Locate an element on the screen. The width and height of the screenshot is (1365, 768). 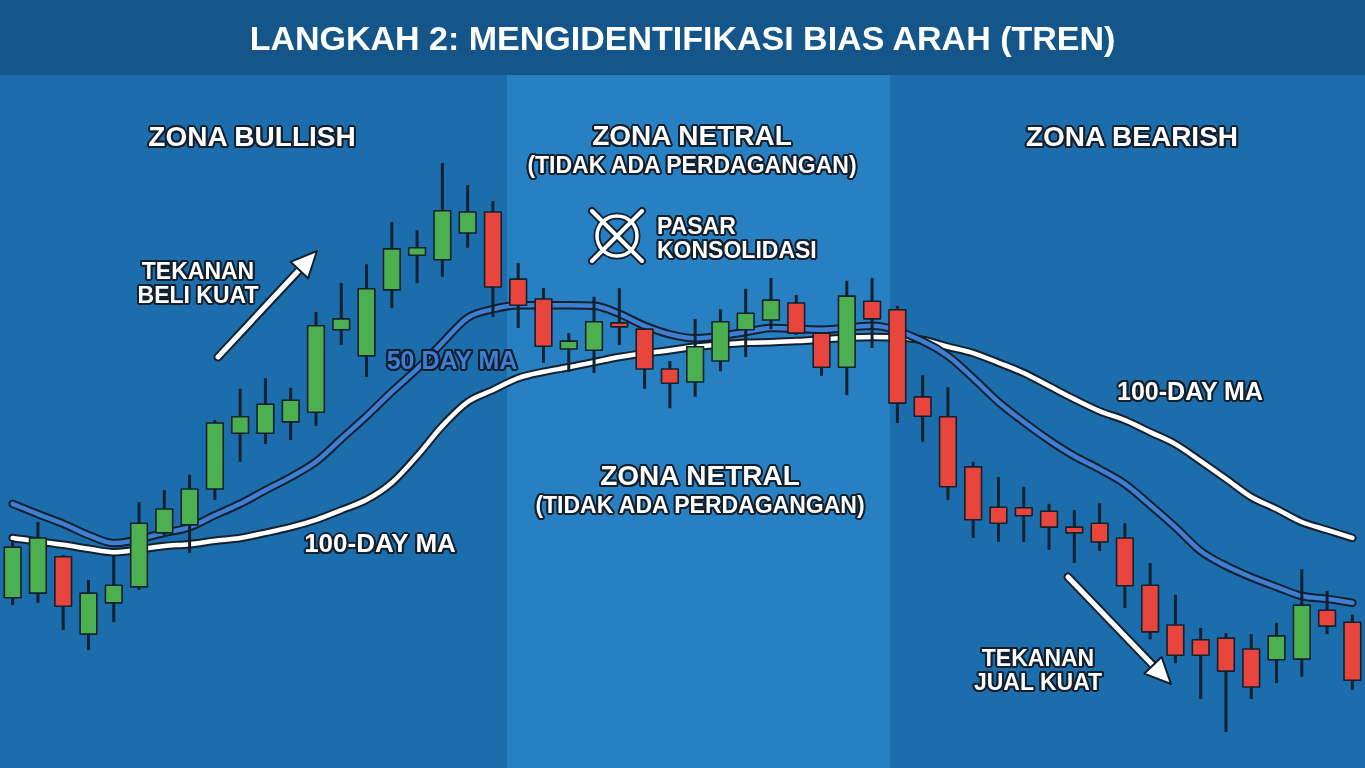
annotation: ZONA NETRAL is located at coordinates (700, 476).